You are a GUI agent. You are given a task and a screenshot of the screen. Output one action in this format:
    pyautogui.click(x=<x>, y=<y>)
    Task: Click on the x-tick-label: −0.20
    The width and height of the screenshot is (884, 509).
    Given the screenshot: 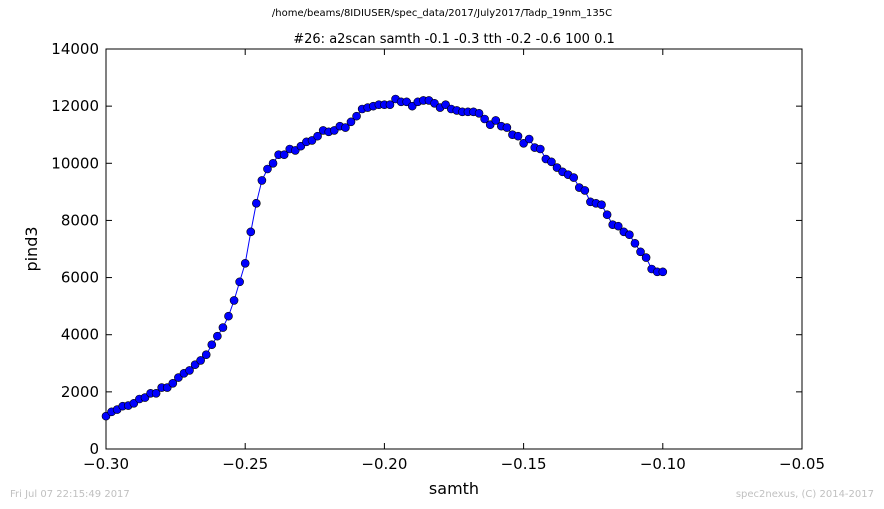 What is the action you would take?
    pyautogui.click(x=384, y=464)
    